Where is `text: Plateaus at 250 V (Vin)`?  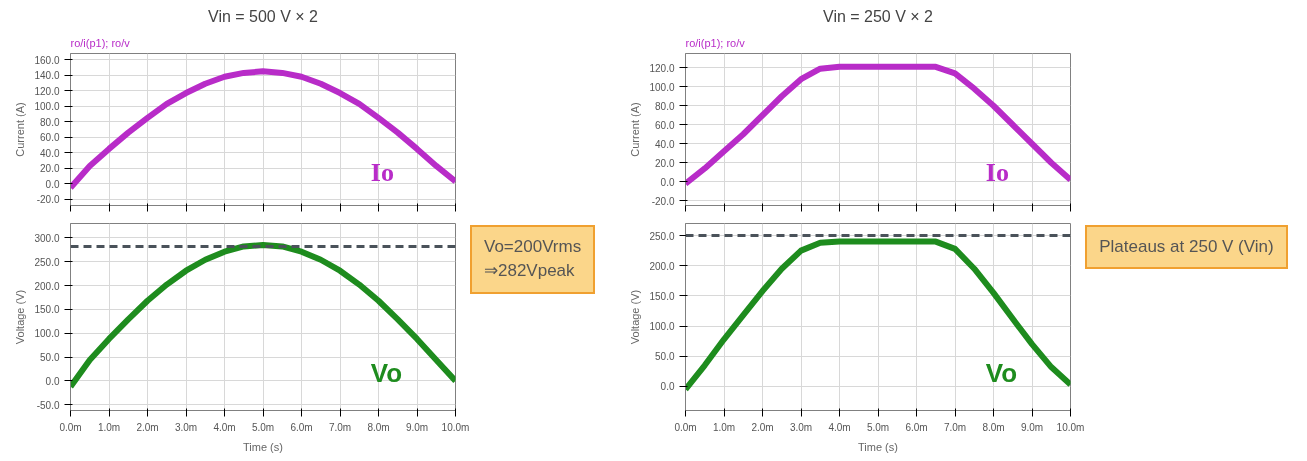 text: Plateaus at 250 V (Vin) is located at coordinates (1186, 247).